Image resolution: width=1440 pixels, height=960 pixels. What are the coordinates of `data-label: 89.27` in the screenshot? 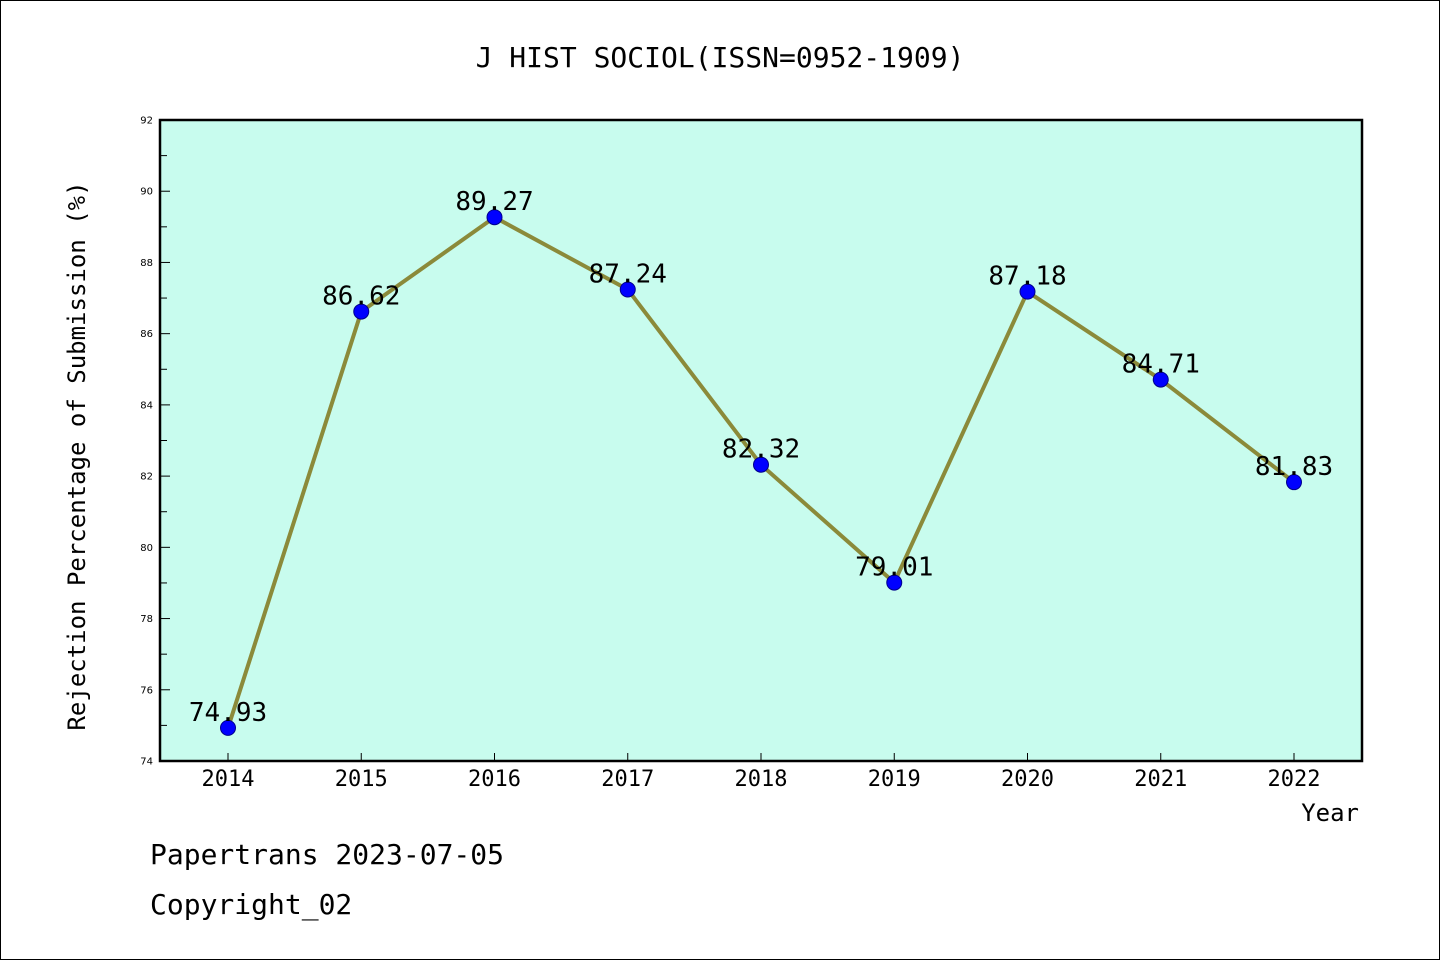 It's located at (494, 202).